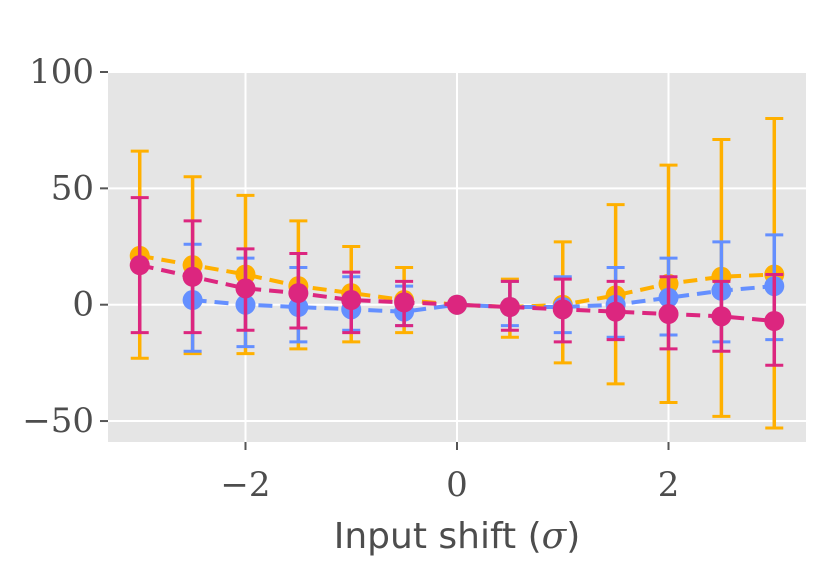 The width and height of the screenshot is (830, 575). What do you see at coordinates (555, 536) in the screenshot?
I see `x-axis-label-symbol: σ` at bounding box center [555, 536].